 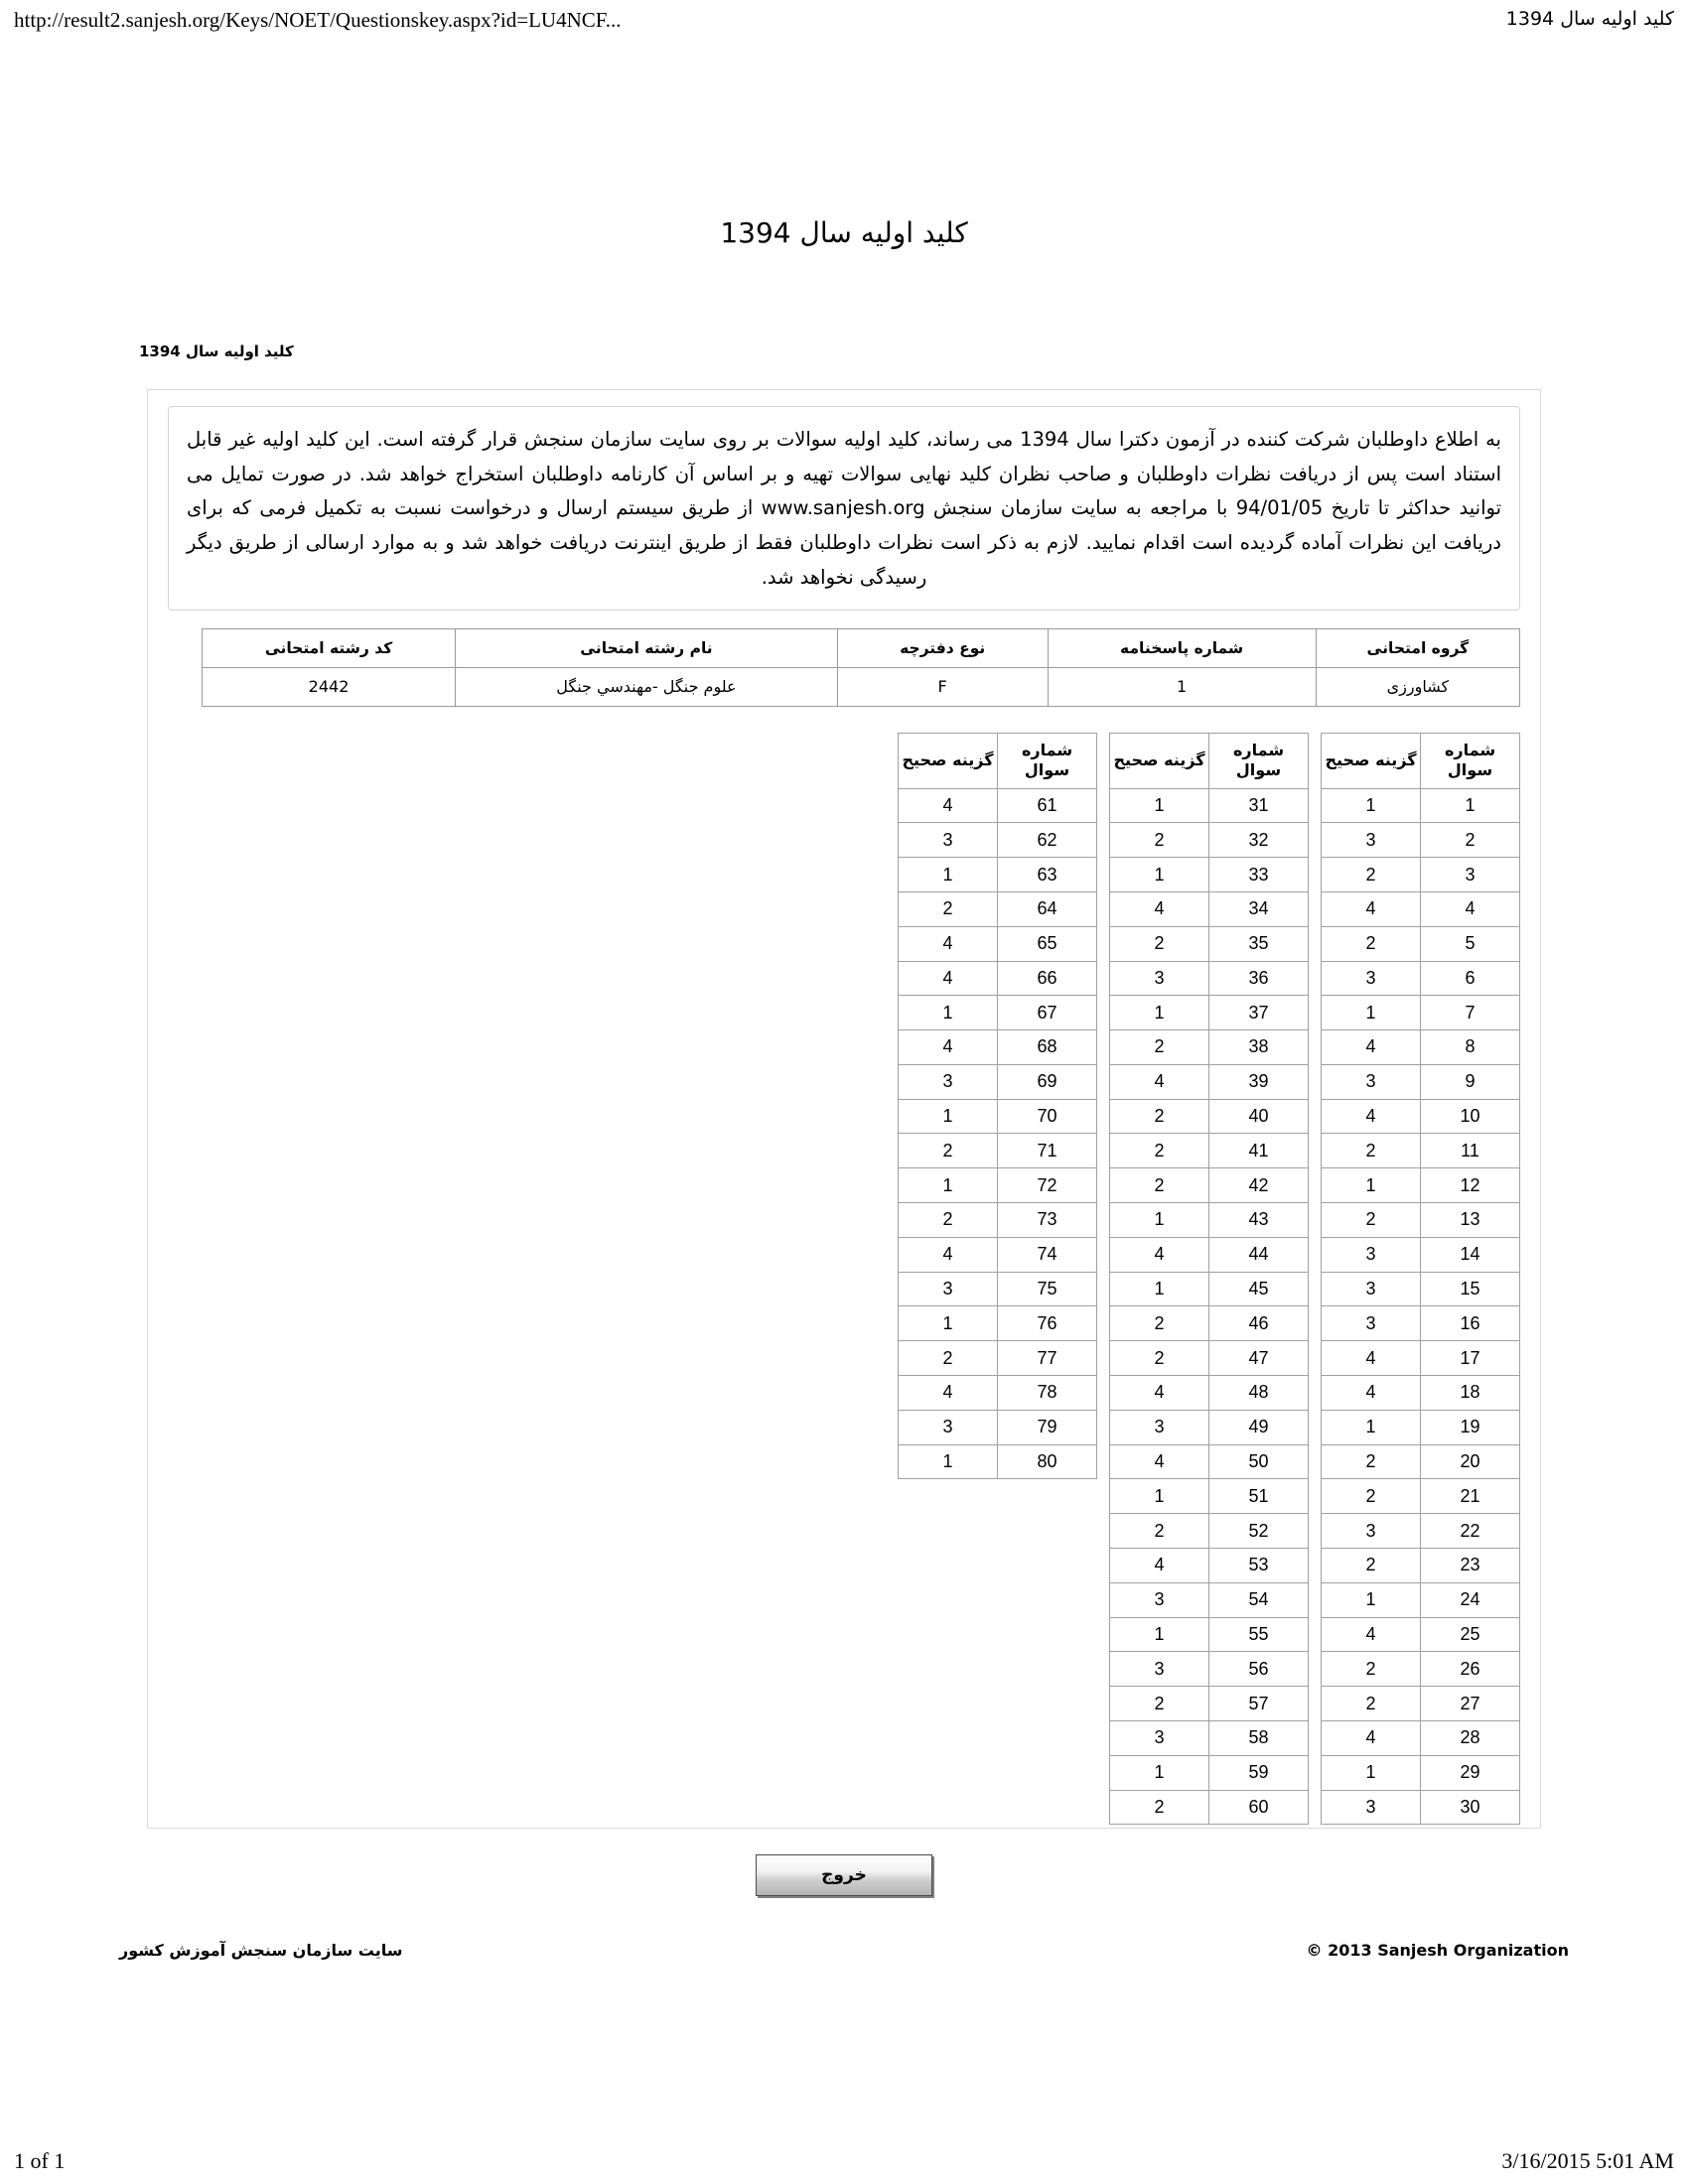 I want to click on question-number: 1, so click(x=1470, y=805).